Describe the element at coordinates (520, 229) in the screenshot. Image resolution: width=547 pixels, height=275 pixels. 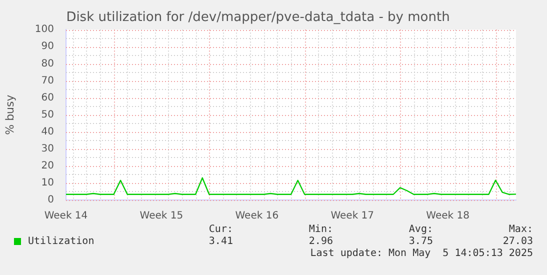
I see `text: Max:` at that location.